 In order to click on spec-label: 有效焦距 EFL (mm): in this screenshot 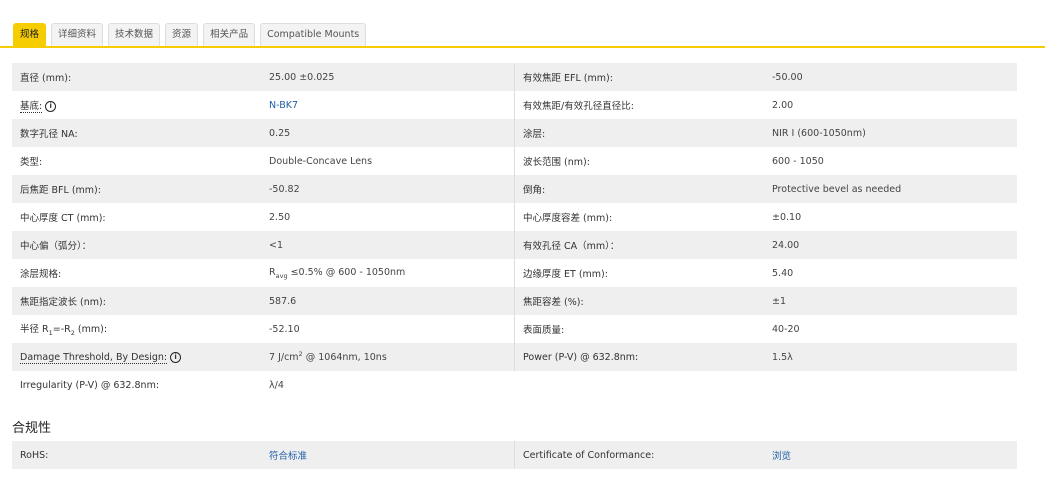, I will do `click(643, 77)`.